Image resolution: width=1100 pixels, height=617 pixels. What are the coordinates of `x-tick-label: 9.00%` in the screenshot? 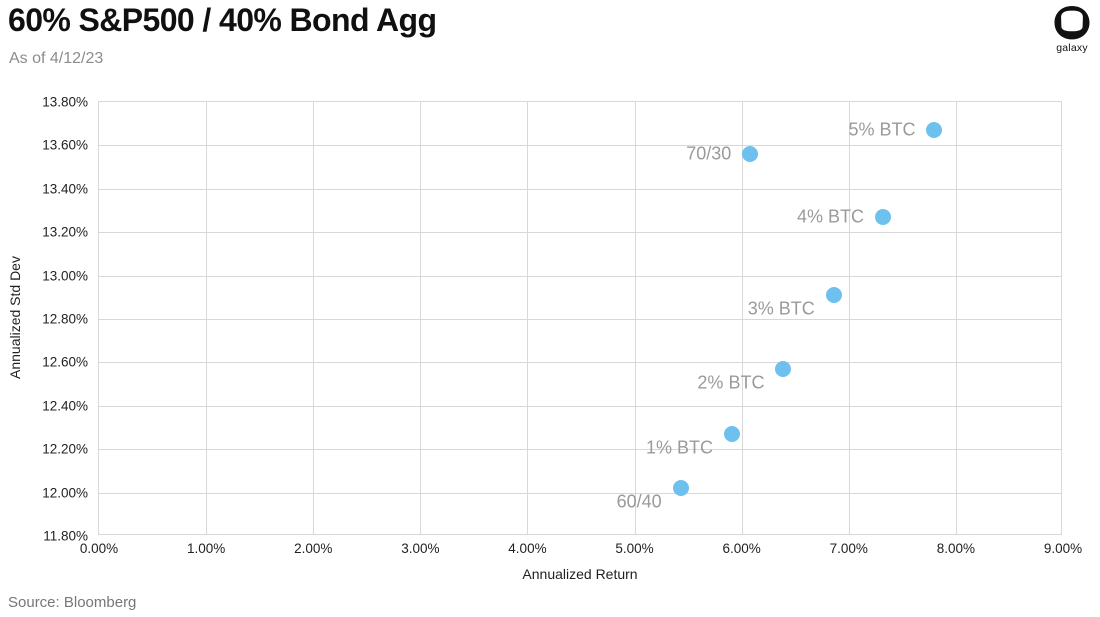 It's located at (1063, 548).